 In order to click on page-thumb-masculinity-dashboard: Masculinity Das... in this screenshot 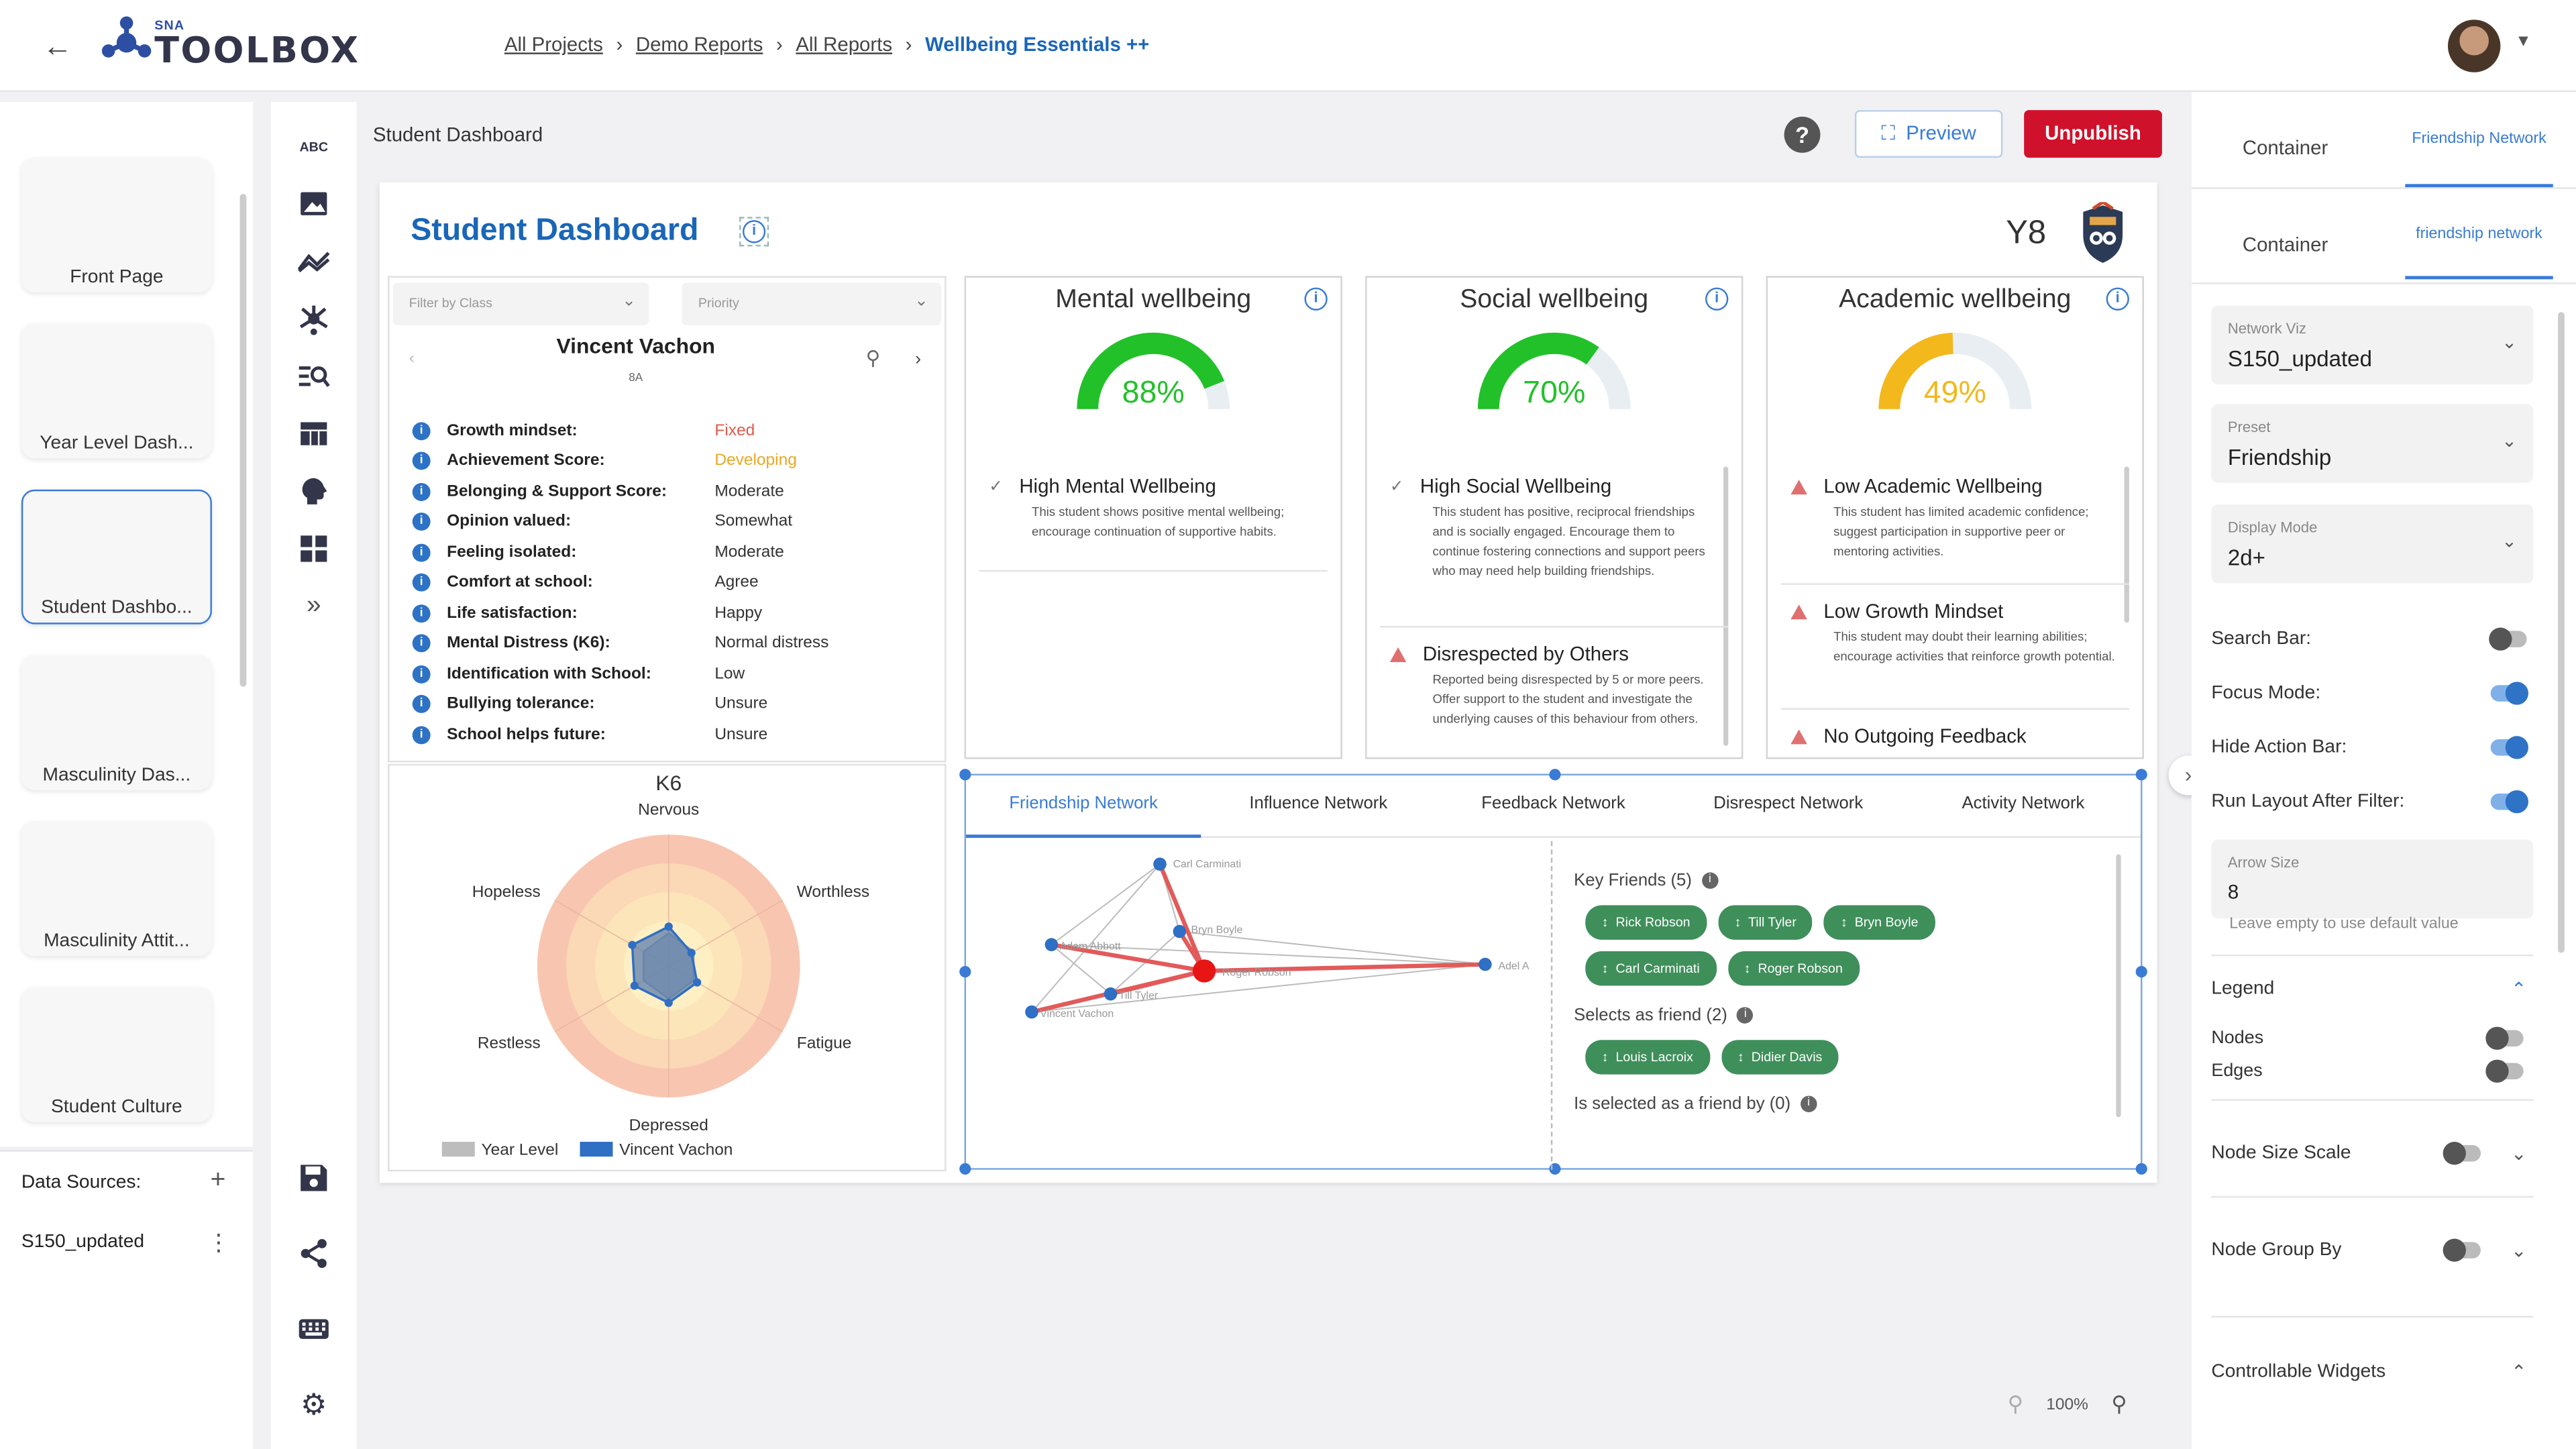, I will do `click(116, 722)`.